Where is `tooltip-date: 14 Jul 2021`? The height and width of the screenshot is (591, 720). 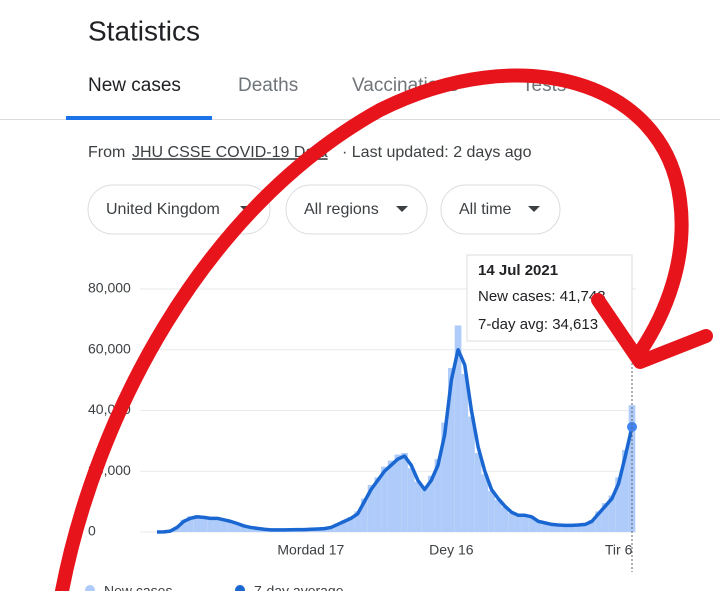
tooltip-date: 14 Jul 2021 is located at coordinates (518, 270).